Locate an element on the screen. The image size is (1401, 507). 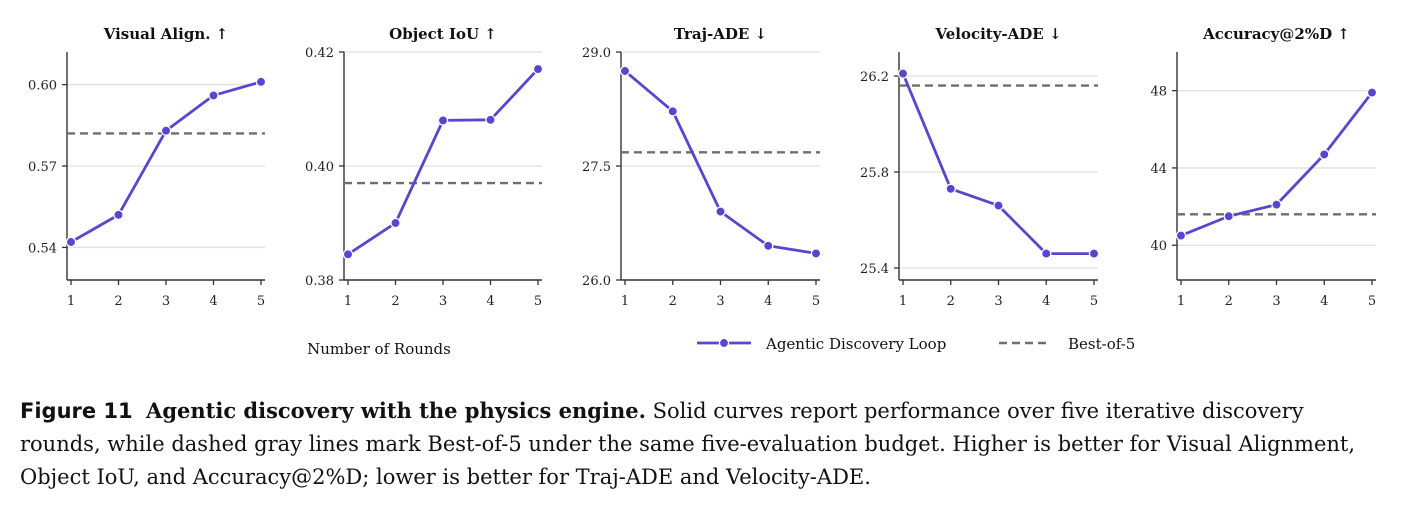
y-tick-label: 48 is located at coordinates (1158, 92).